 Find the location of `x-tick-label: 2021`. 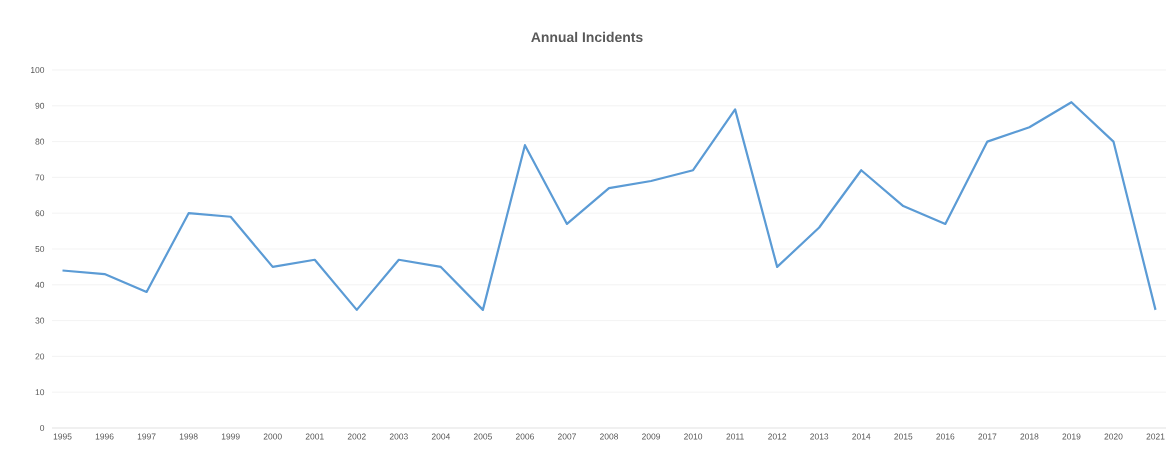

x-tick-label: 2021 is located at coordinates (1155, 436).